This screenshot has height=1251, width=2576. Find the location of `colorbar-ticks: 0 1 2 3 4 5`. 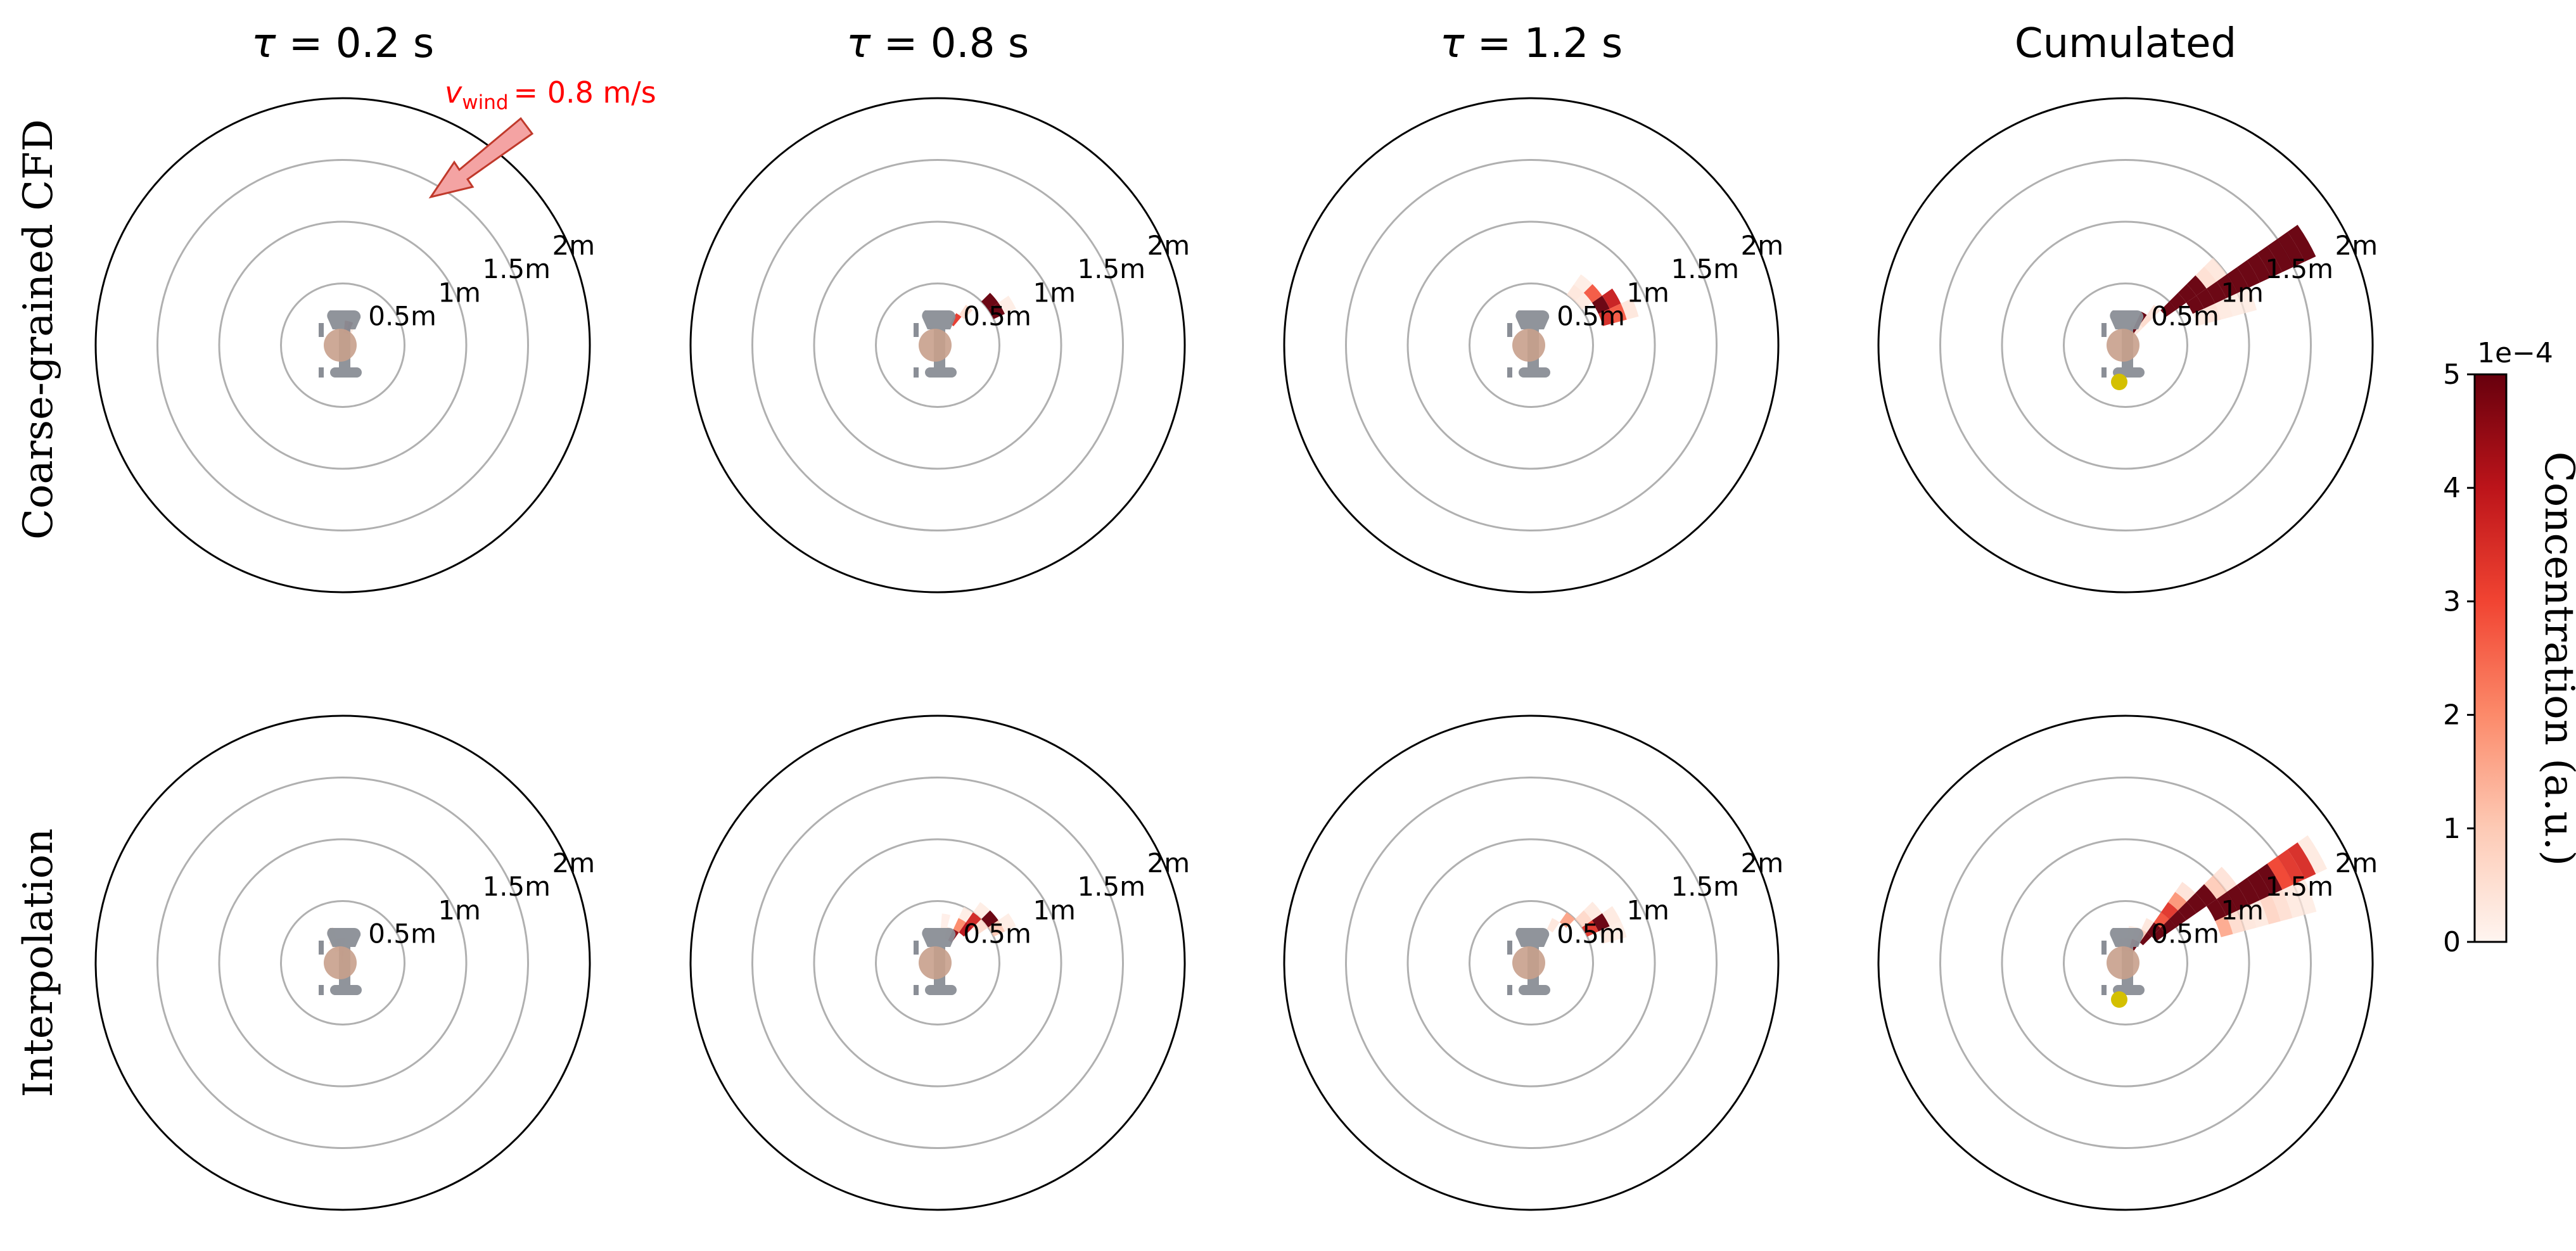

colorbar-ticks: 0 1 2 3 4 5 is located at coordinates (2459, 658).